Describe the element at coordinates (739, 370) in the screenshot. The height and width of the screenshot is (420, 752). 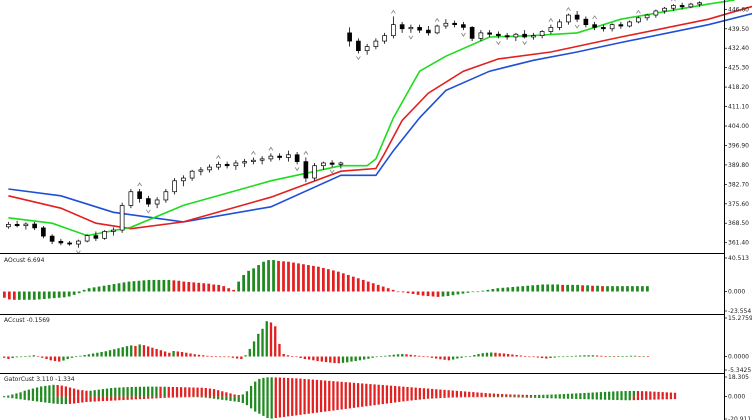
I see `ac-tick-label: -5.3425` at that location.